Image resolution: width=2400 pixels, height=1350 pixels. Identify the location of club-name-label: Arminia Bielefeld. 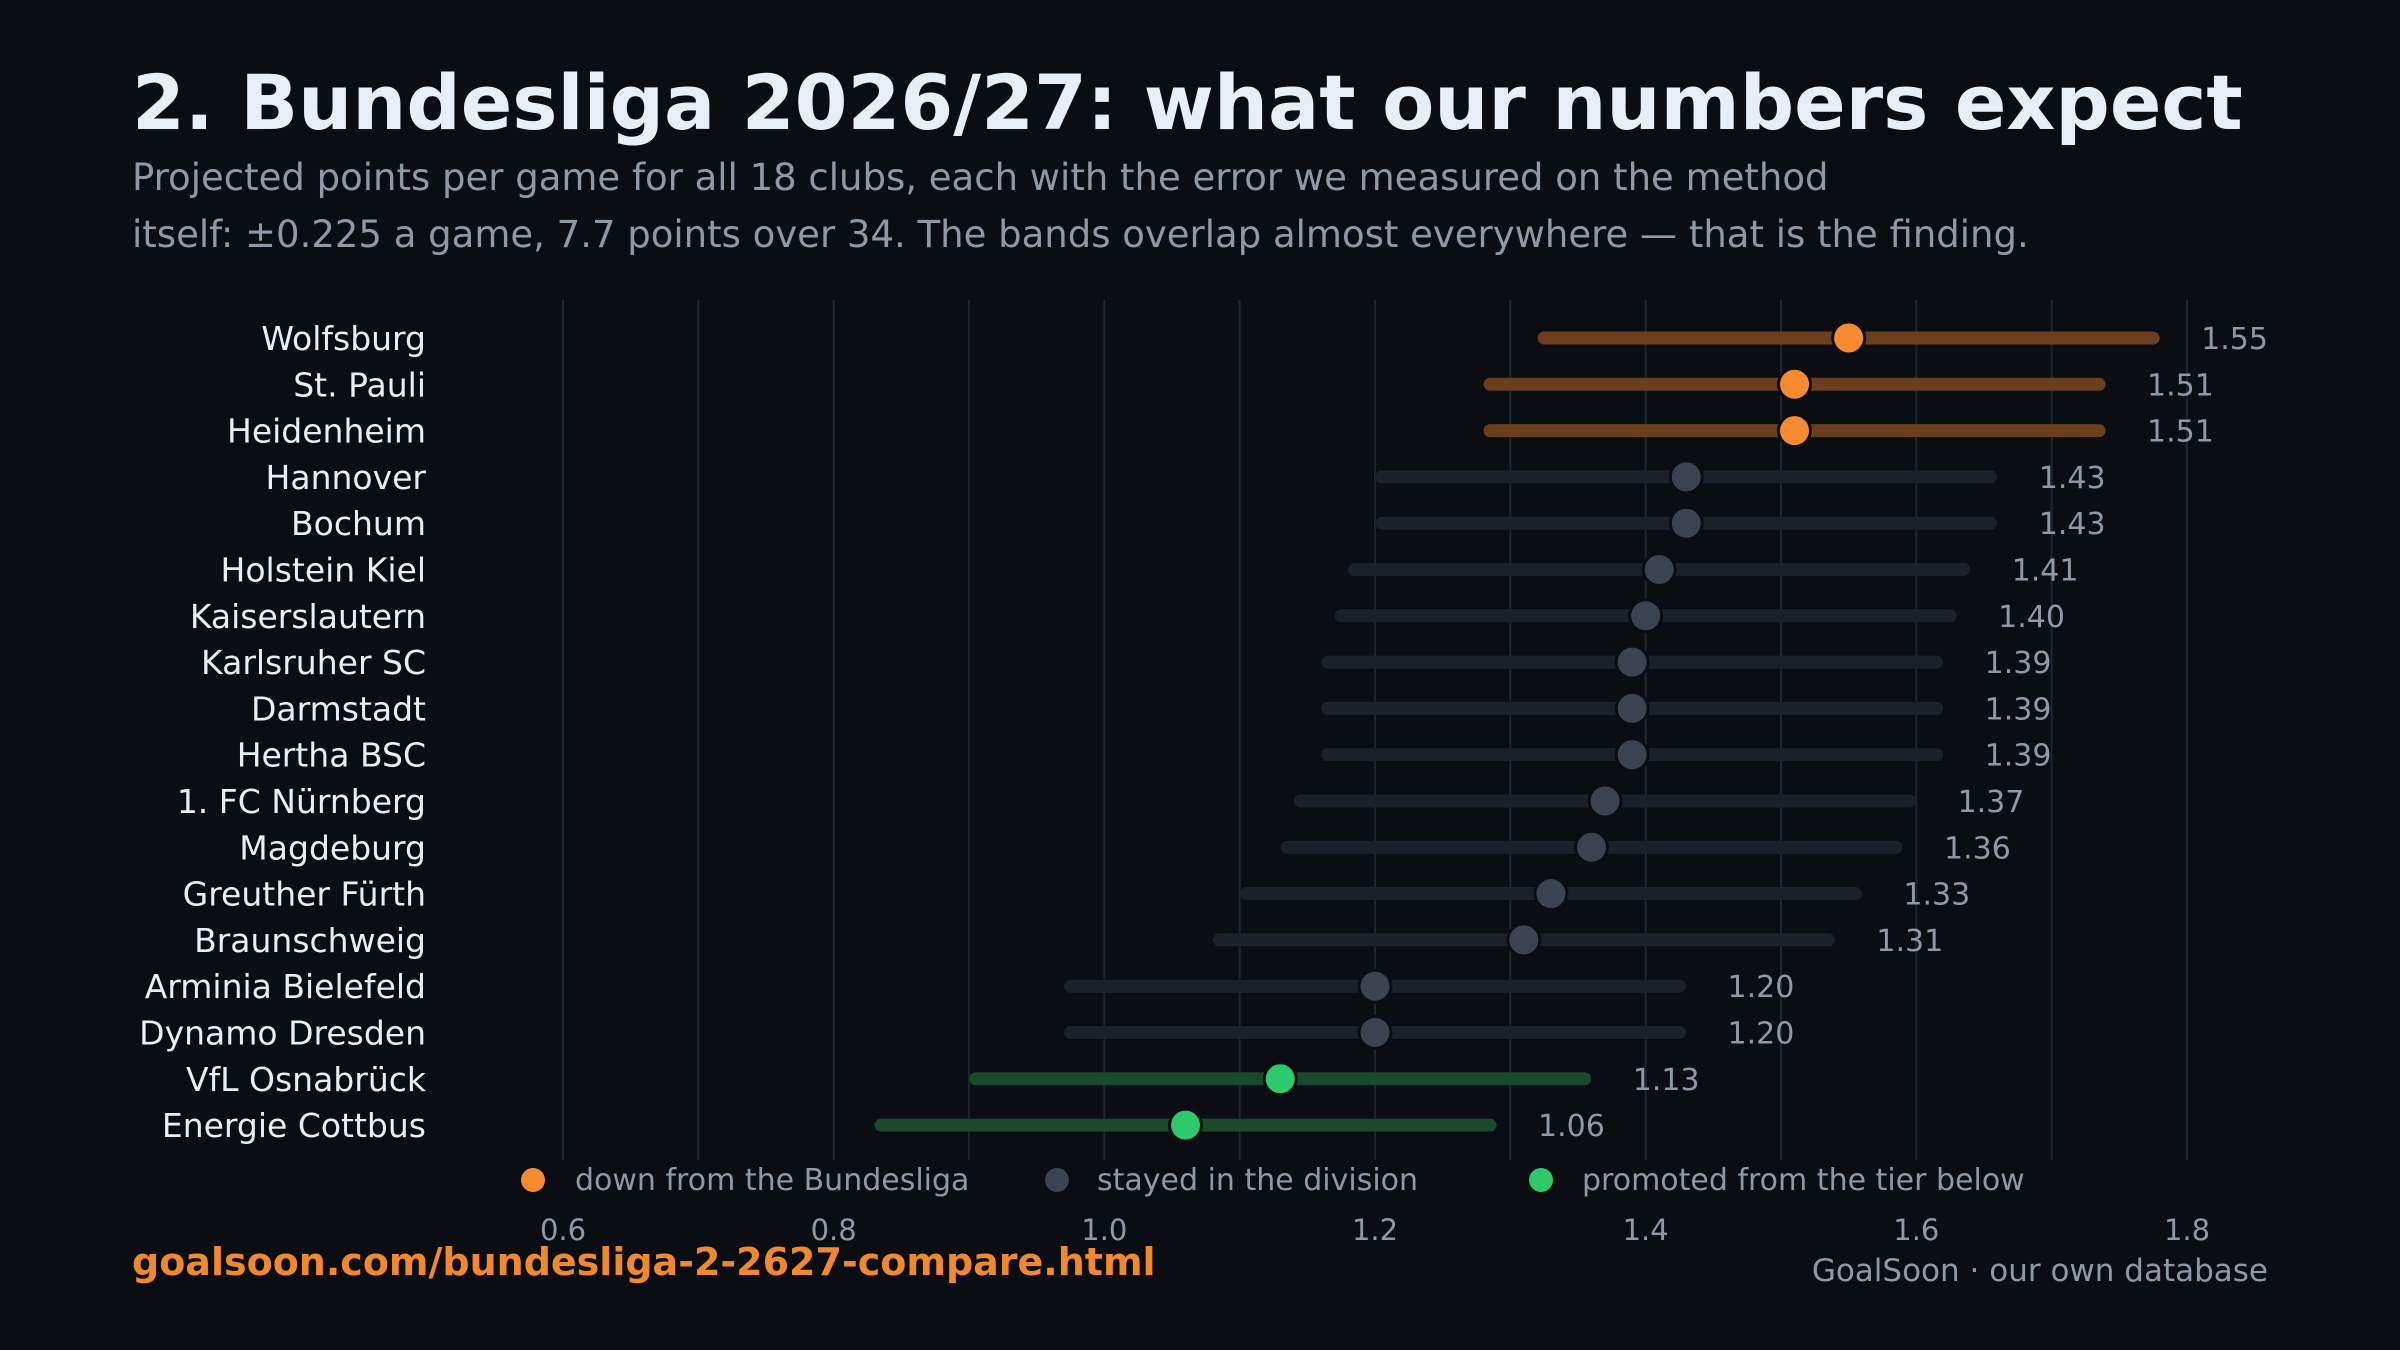
(285, 986).